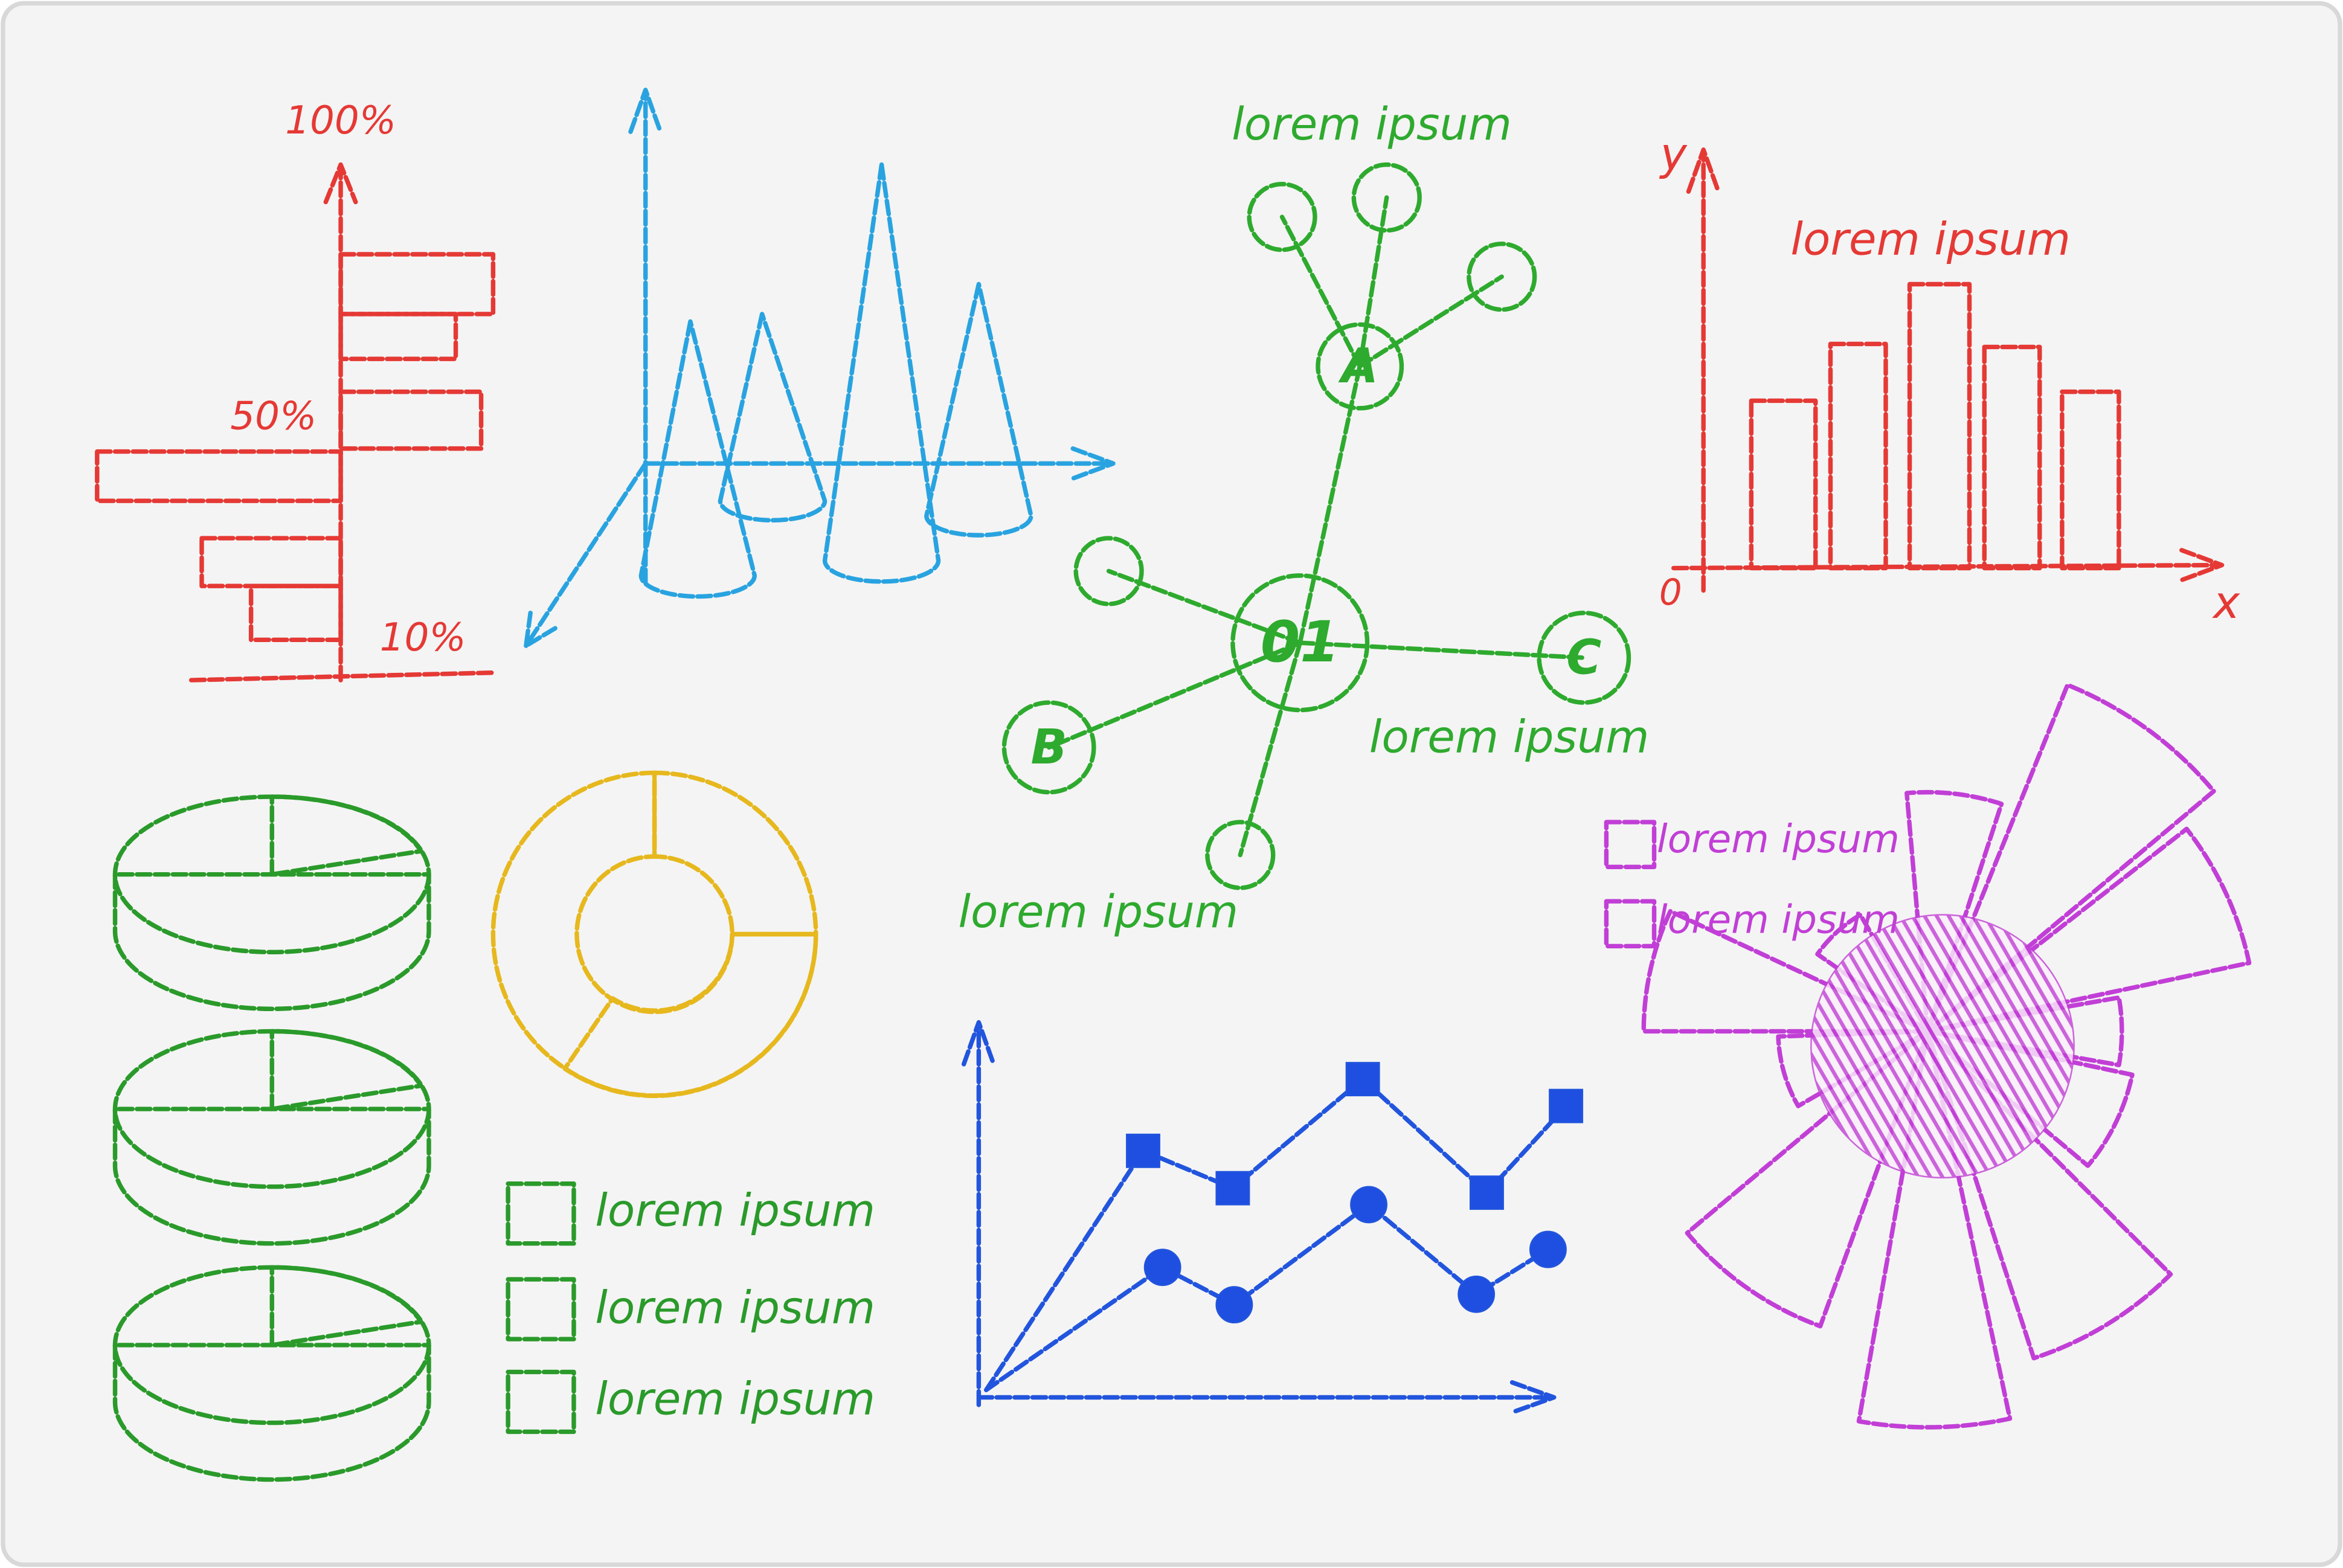 Image resolution: width=2343 pixels, height=1568 pixels. I want to click on chart-title: lorem ipsum, so click(1930, 239).